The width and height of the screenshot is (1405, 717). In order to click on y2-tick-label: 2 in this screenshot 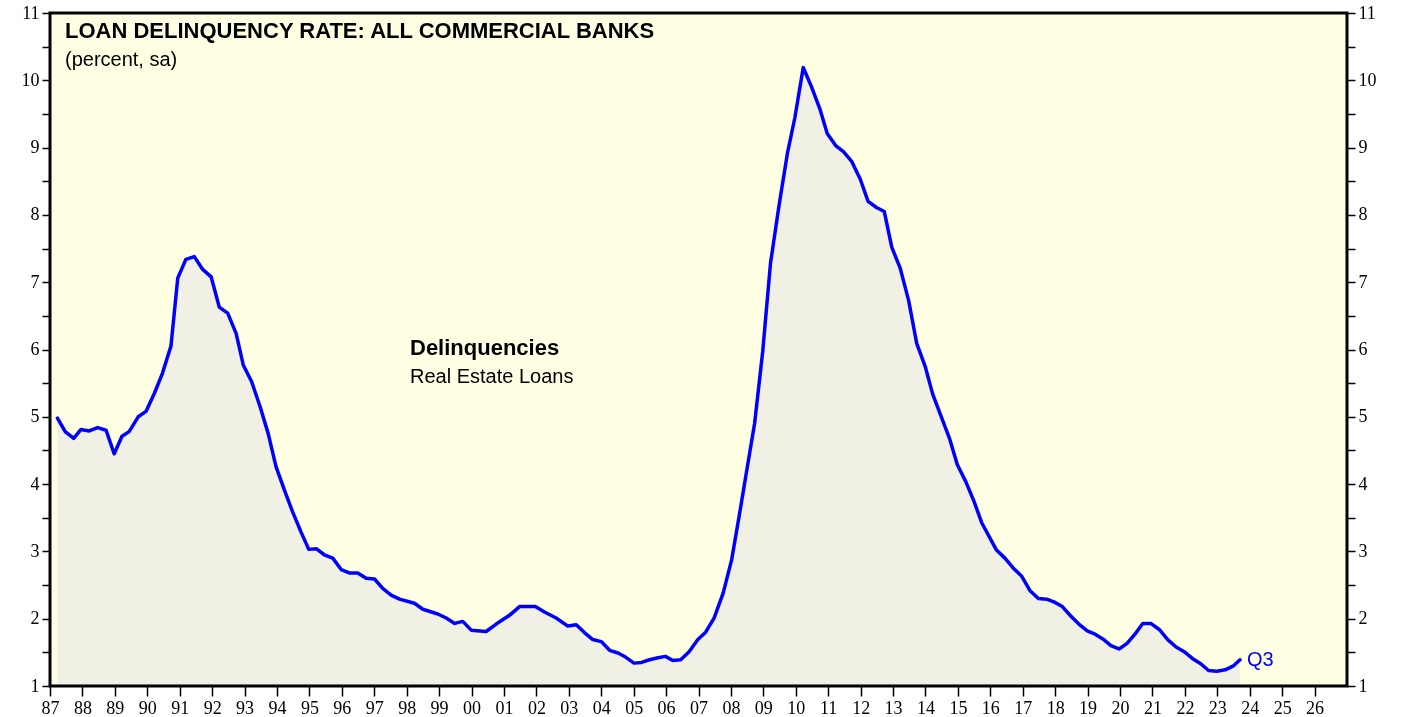, I will do `click(1363, 618)`.